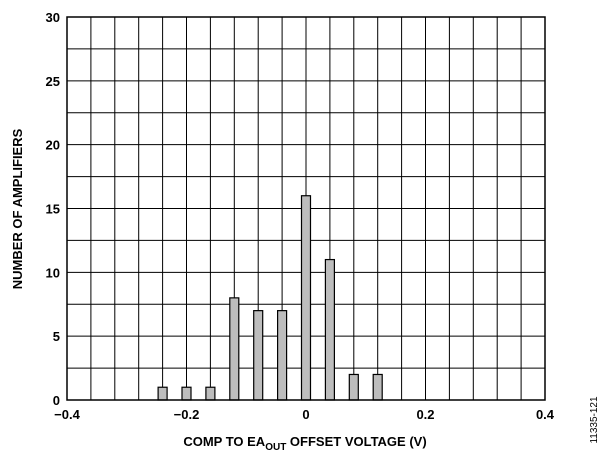  What do you see at coordinates (67, 414) in the screenshot?
I see `x-tick-label: −0.4` at bounding box center [67, 414].